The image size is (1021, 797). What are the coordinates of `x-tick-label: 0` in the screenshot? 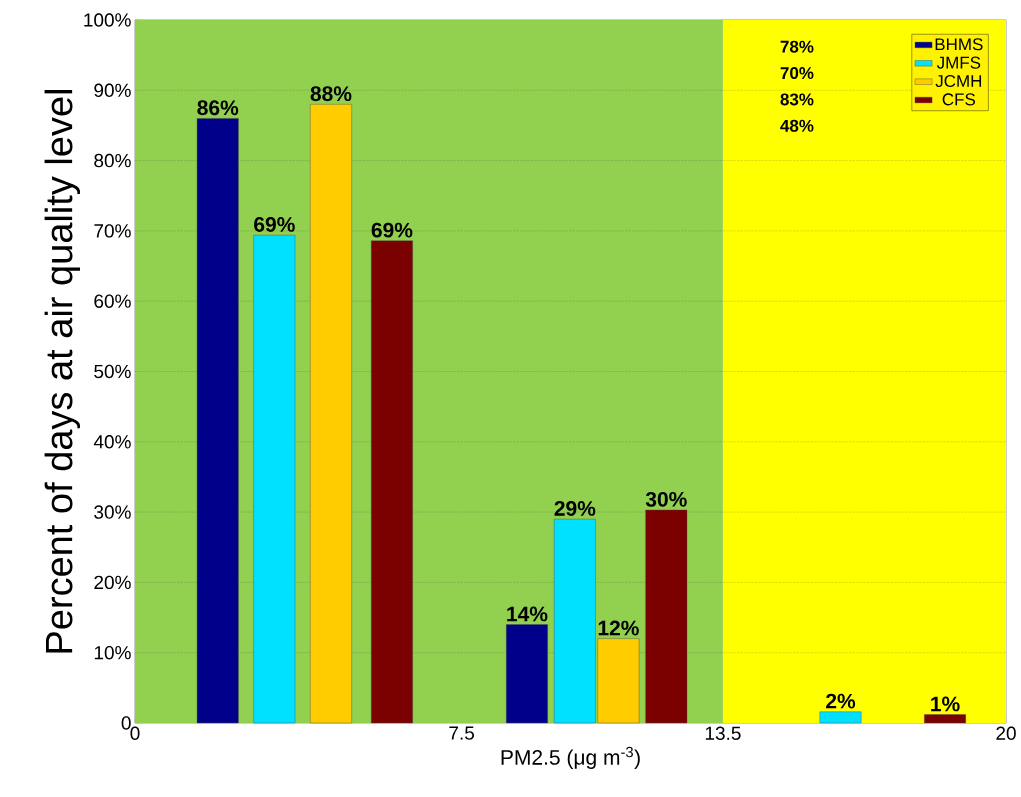 It's located at (135, 733).